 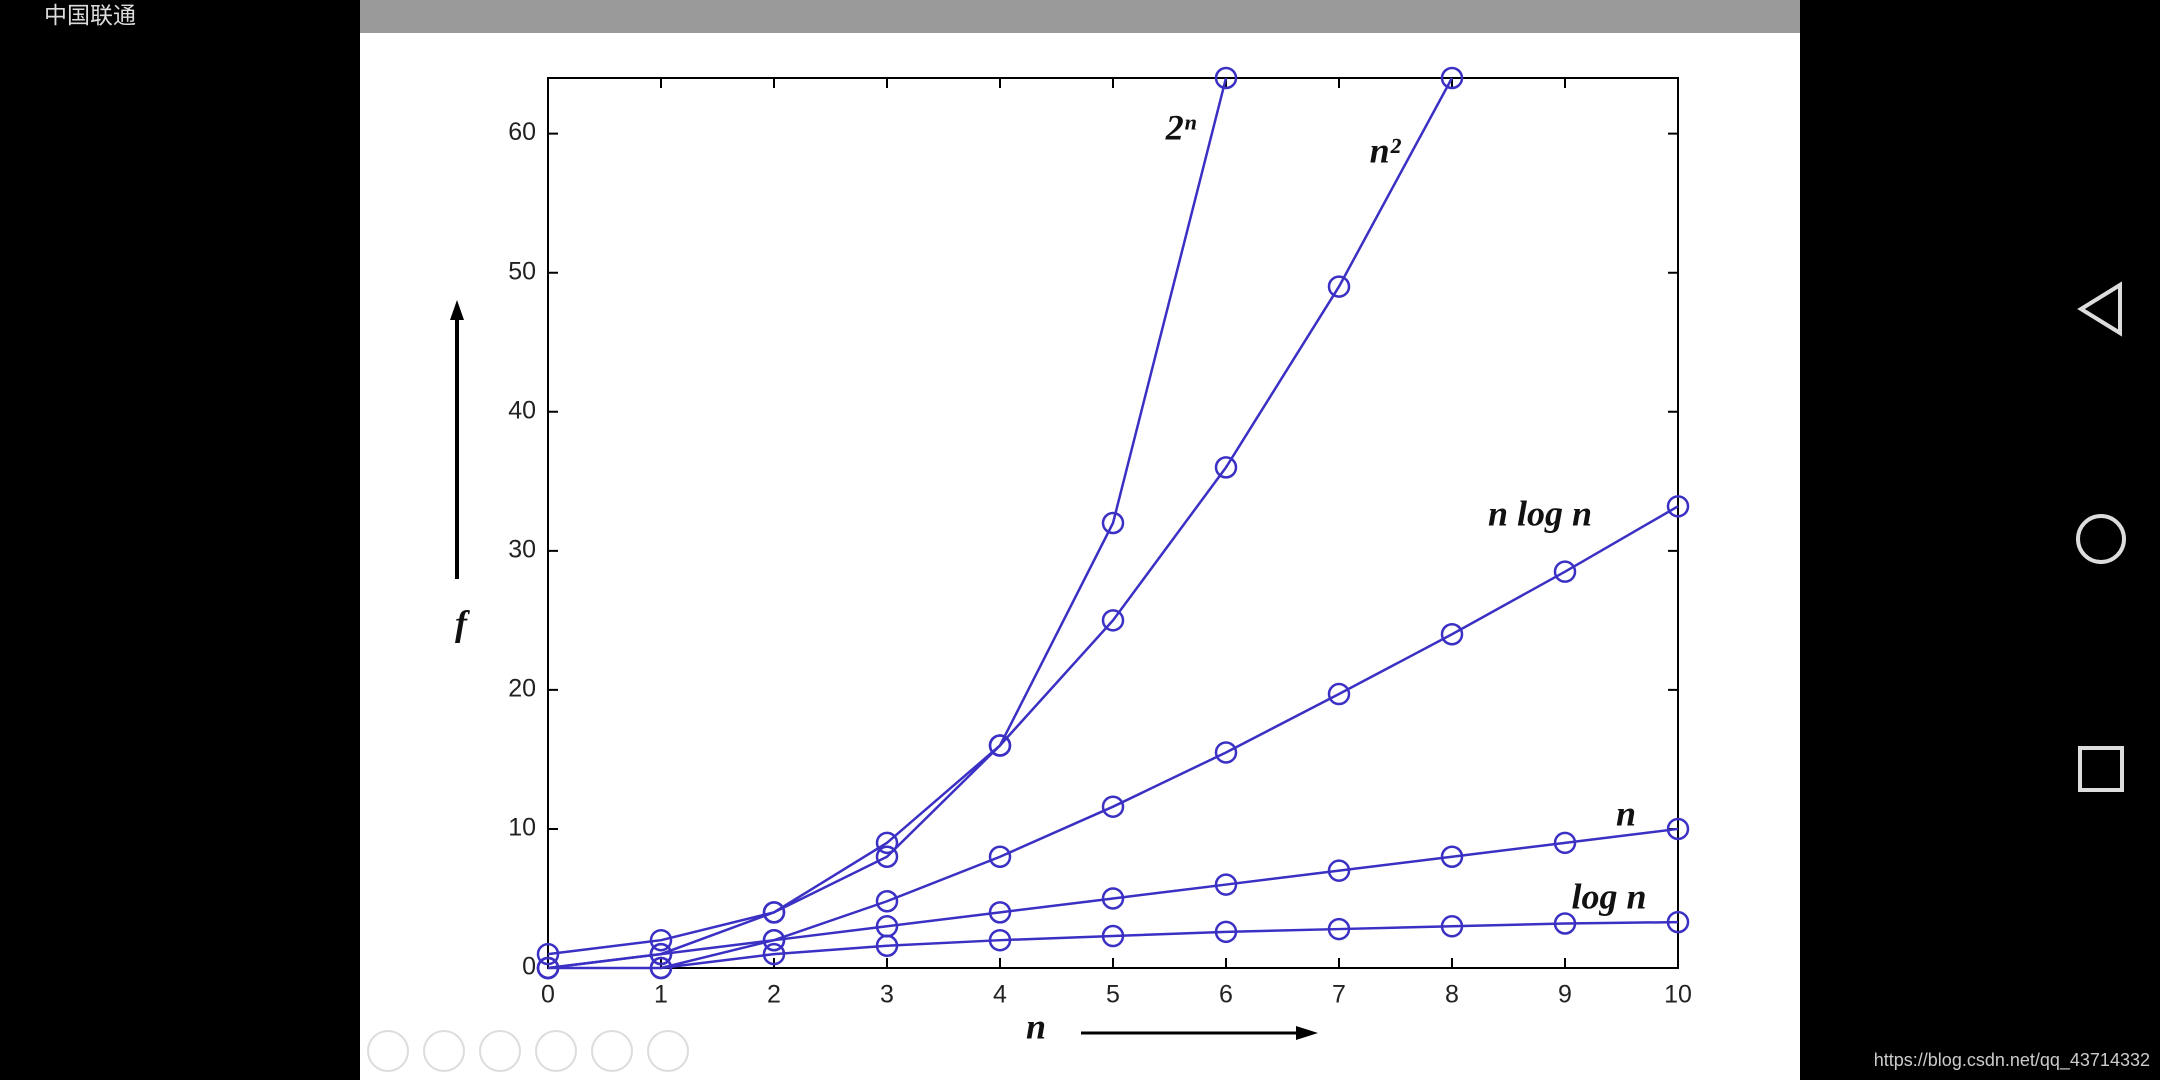 What do you see at coordinates (1113, 995) in the screenshot?
I see `x-tick-label: 5` at bounding box center [1113, 995].